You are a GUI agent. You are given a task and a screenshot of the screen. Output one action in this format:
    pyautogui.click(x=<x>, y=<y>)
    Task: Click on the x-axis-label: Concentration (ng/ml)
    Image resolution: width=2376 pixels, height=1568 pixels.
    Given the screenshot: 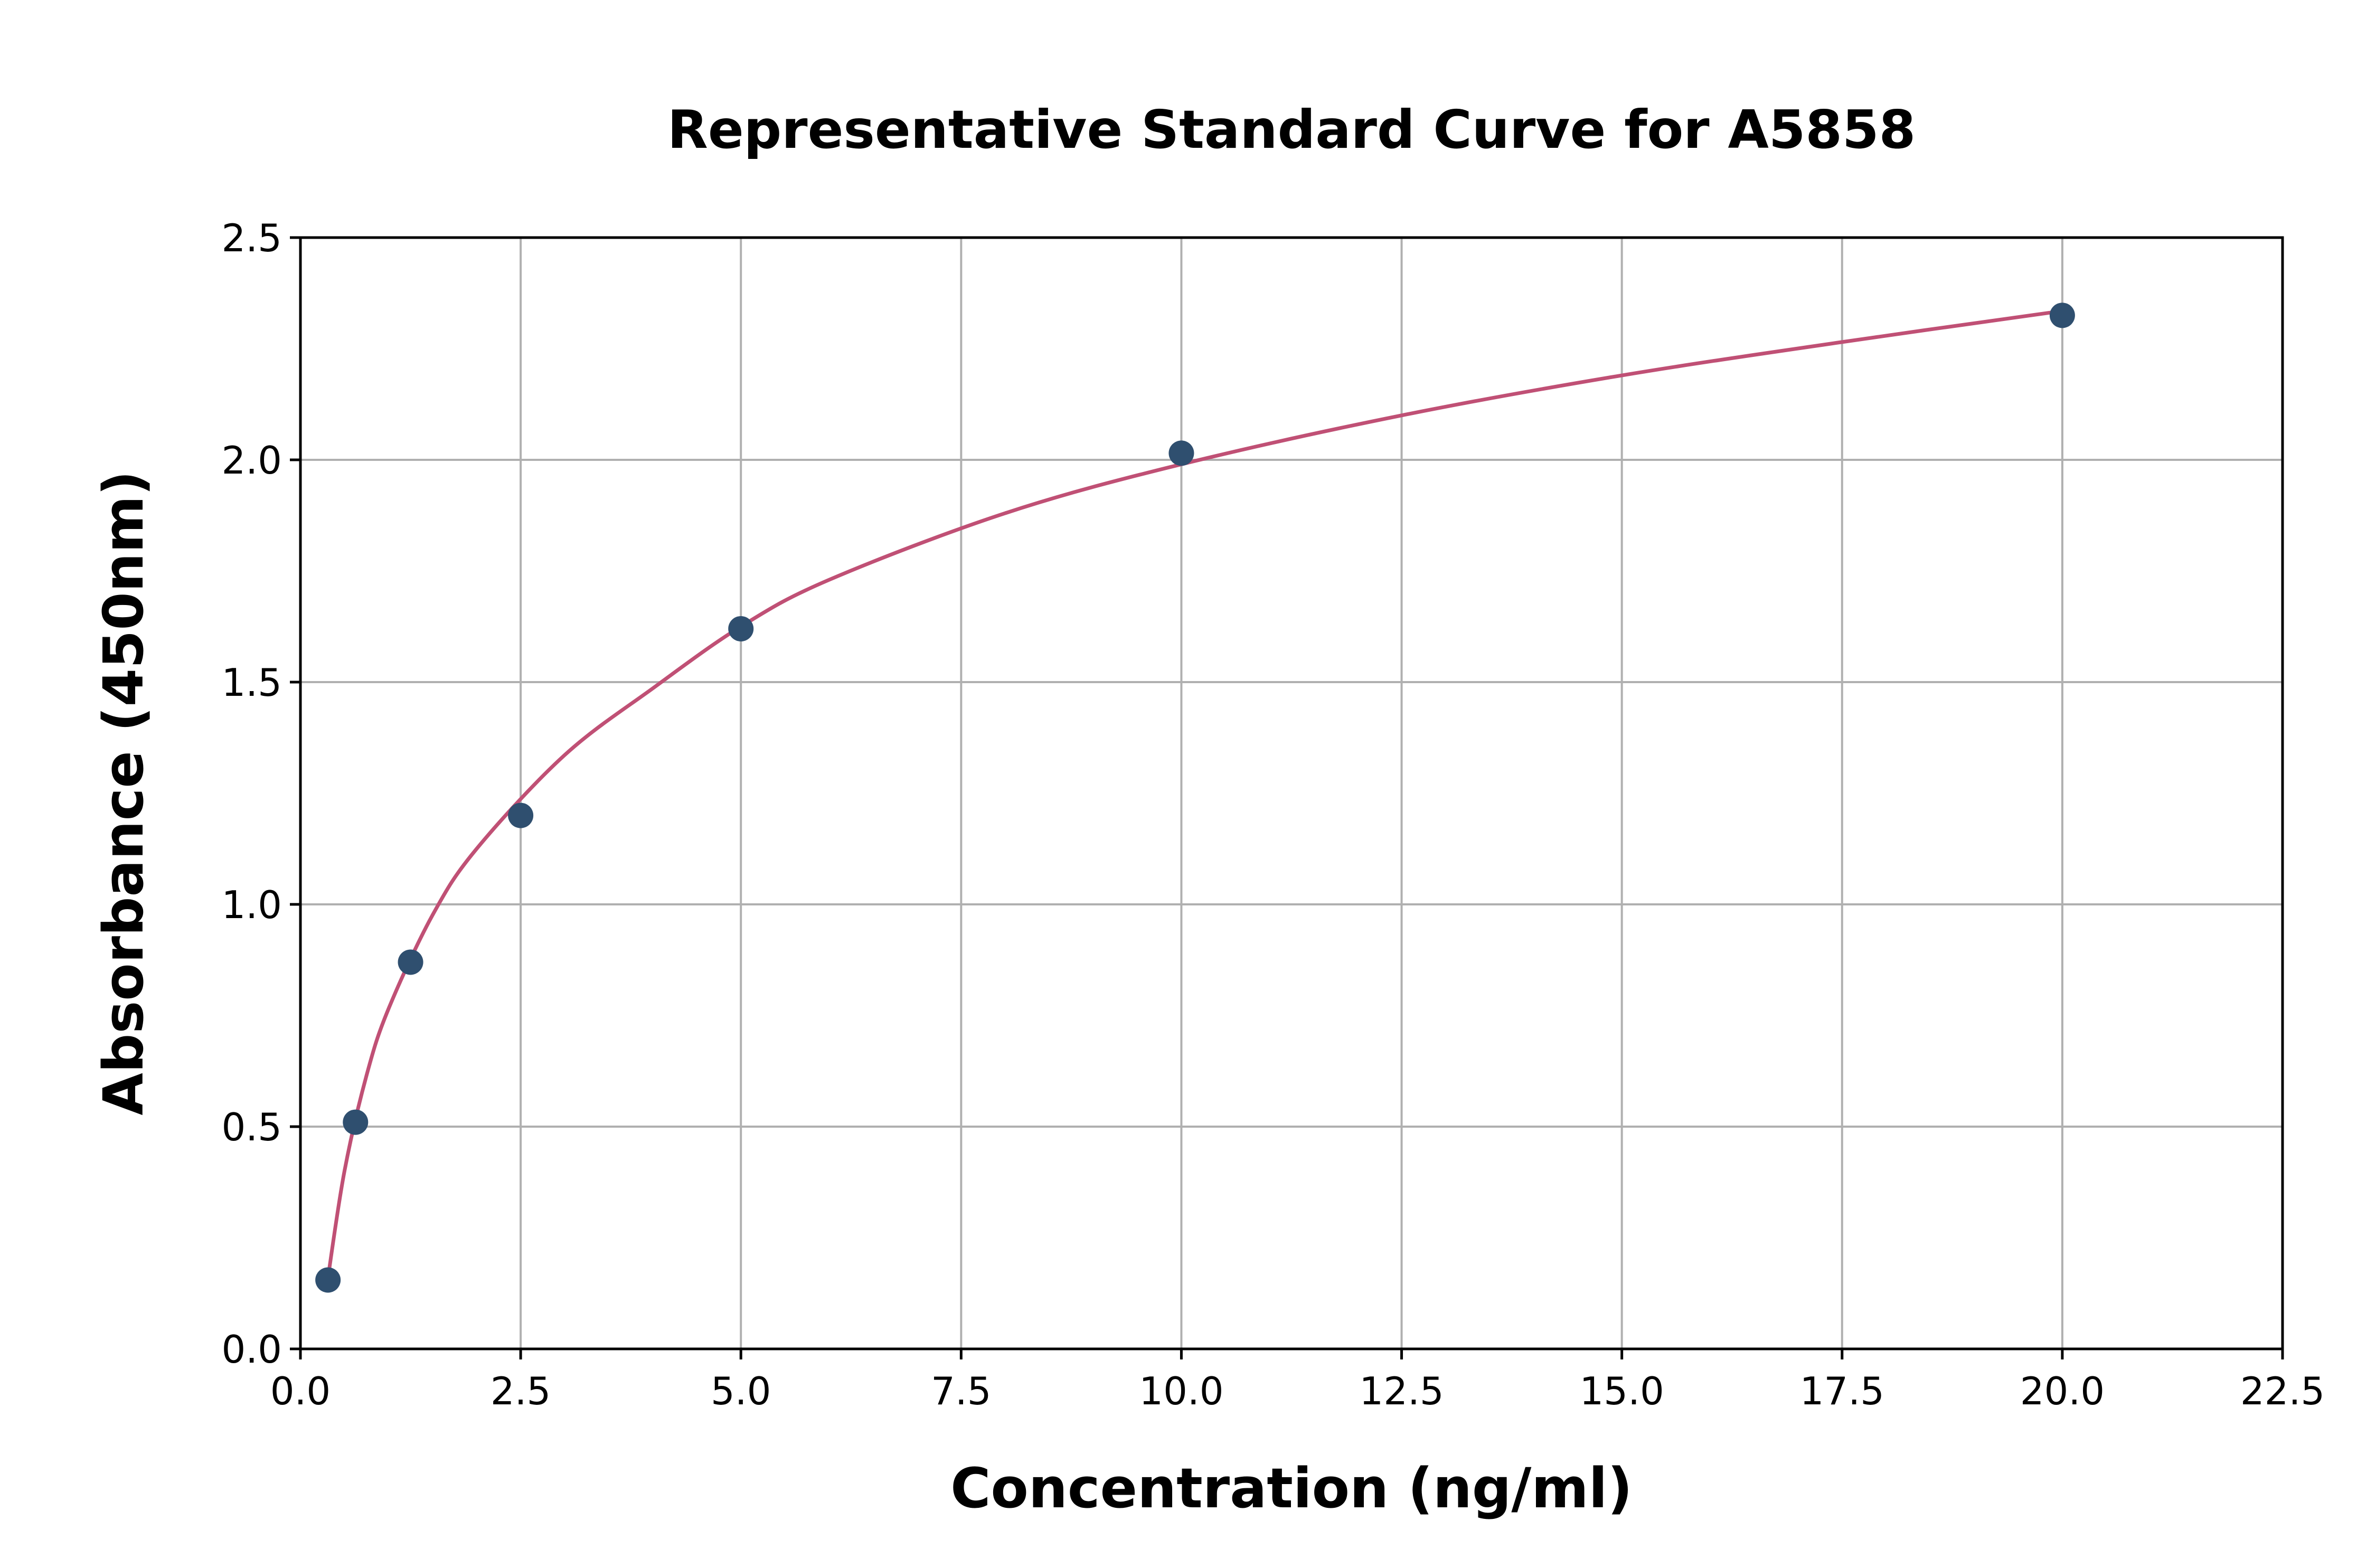 What is the action you would take?
    pyautogui.click(x=1292, y=1488)
    